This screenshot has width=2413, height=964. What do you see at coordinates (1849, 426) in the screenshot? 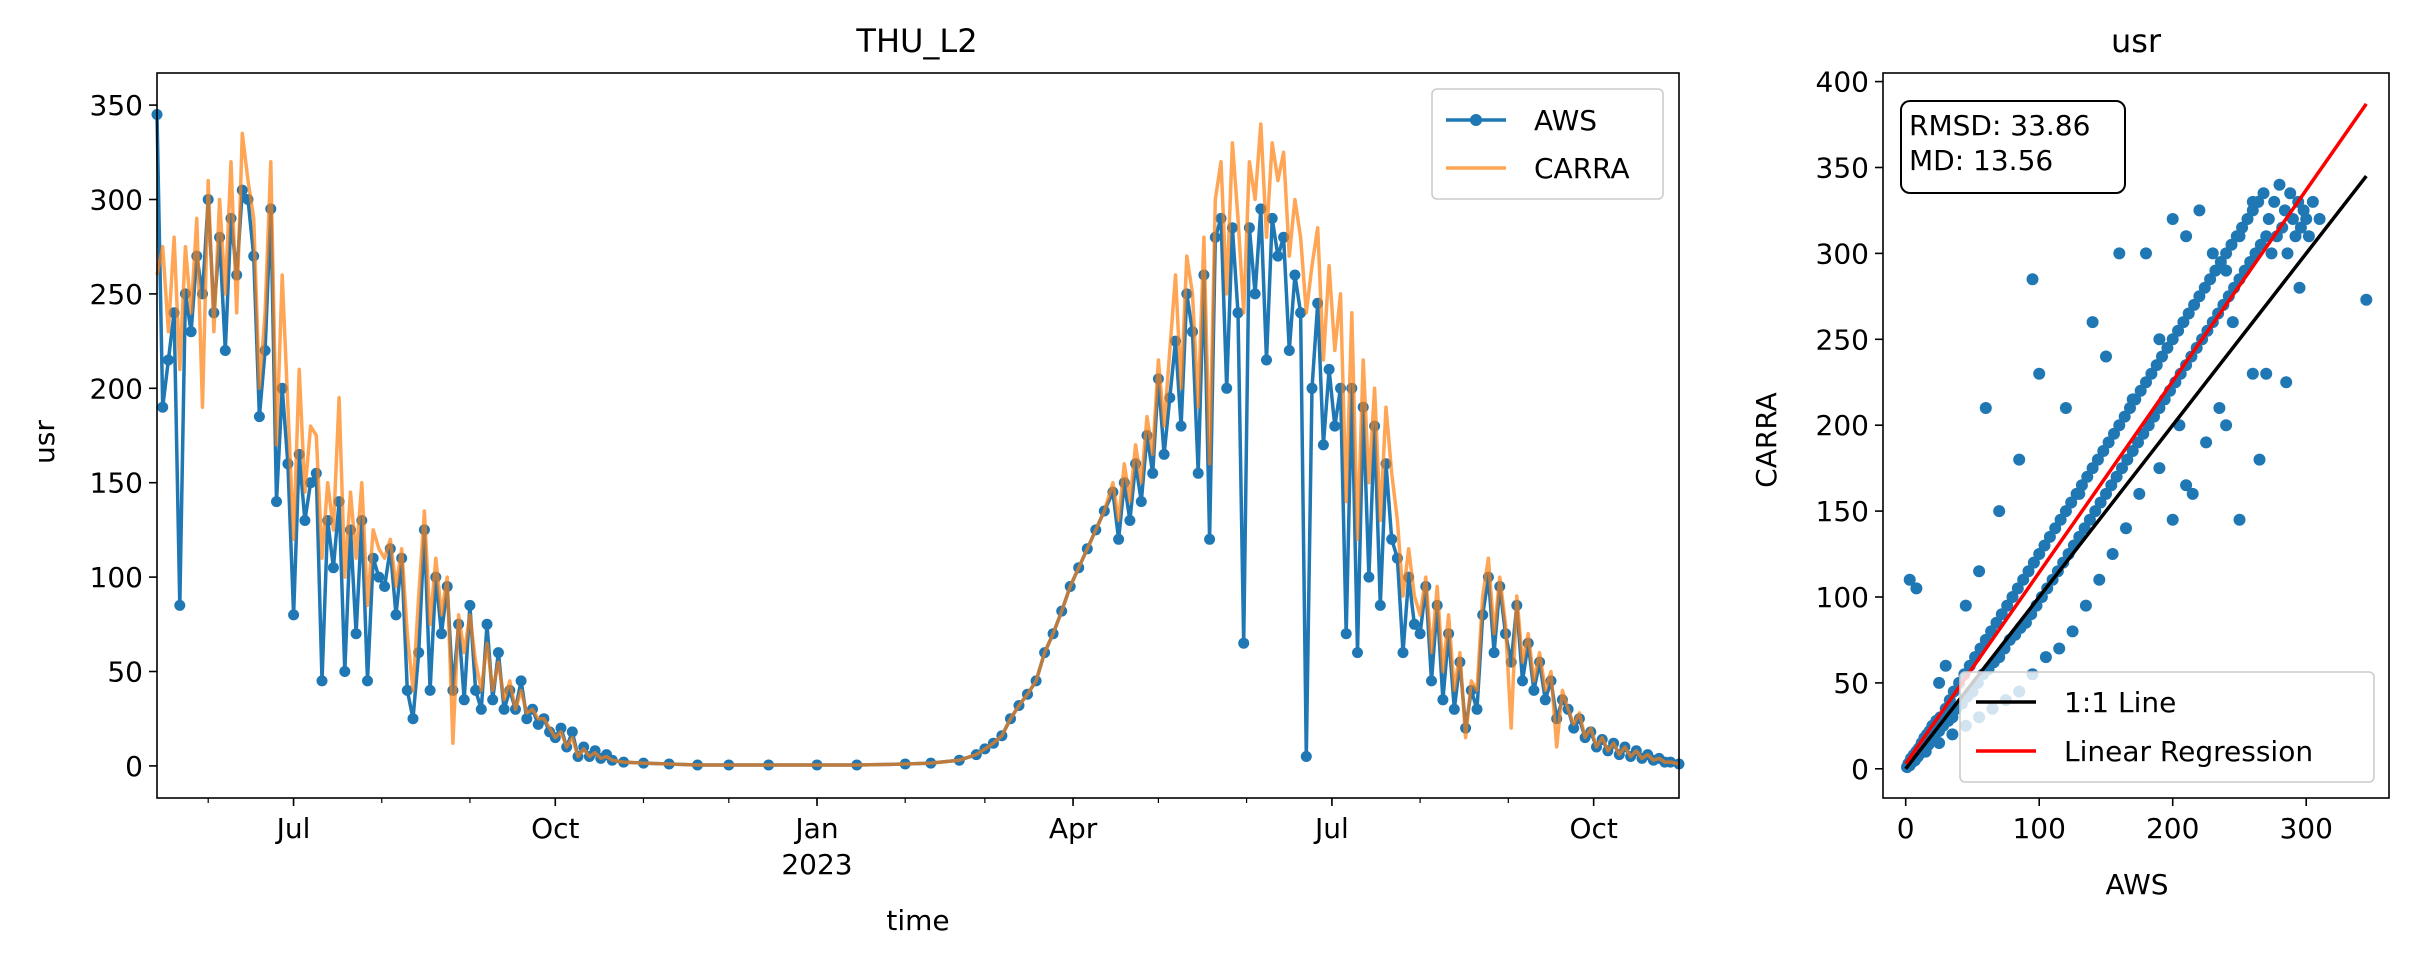
I see `scatter-y-ticks: 0 50 100 150 200 250 300 350 400` at bounding box center [1849, 426].